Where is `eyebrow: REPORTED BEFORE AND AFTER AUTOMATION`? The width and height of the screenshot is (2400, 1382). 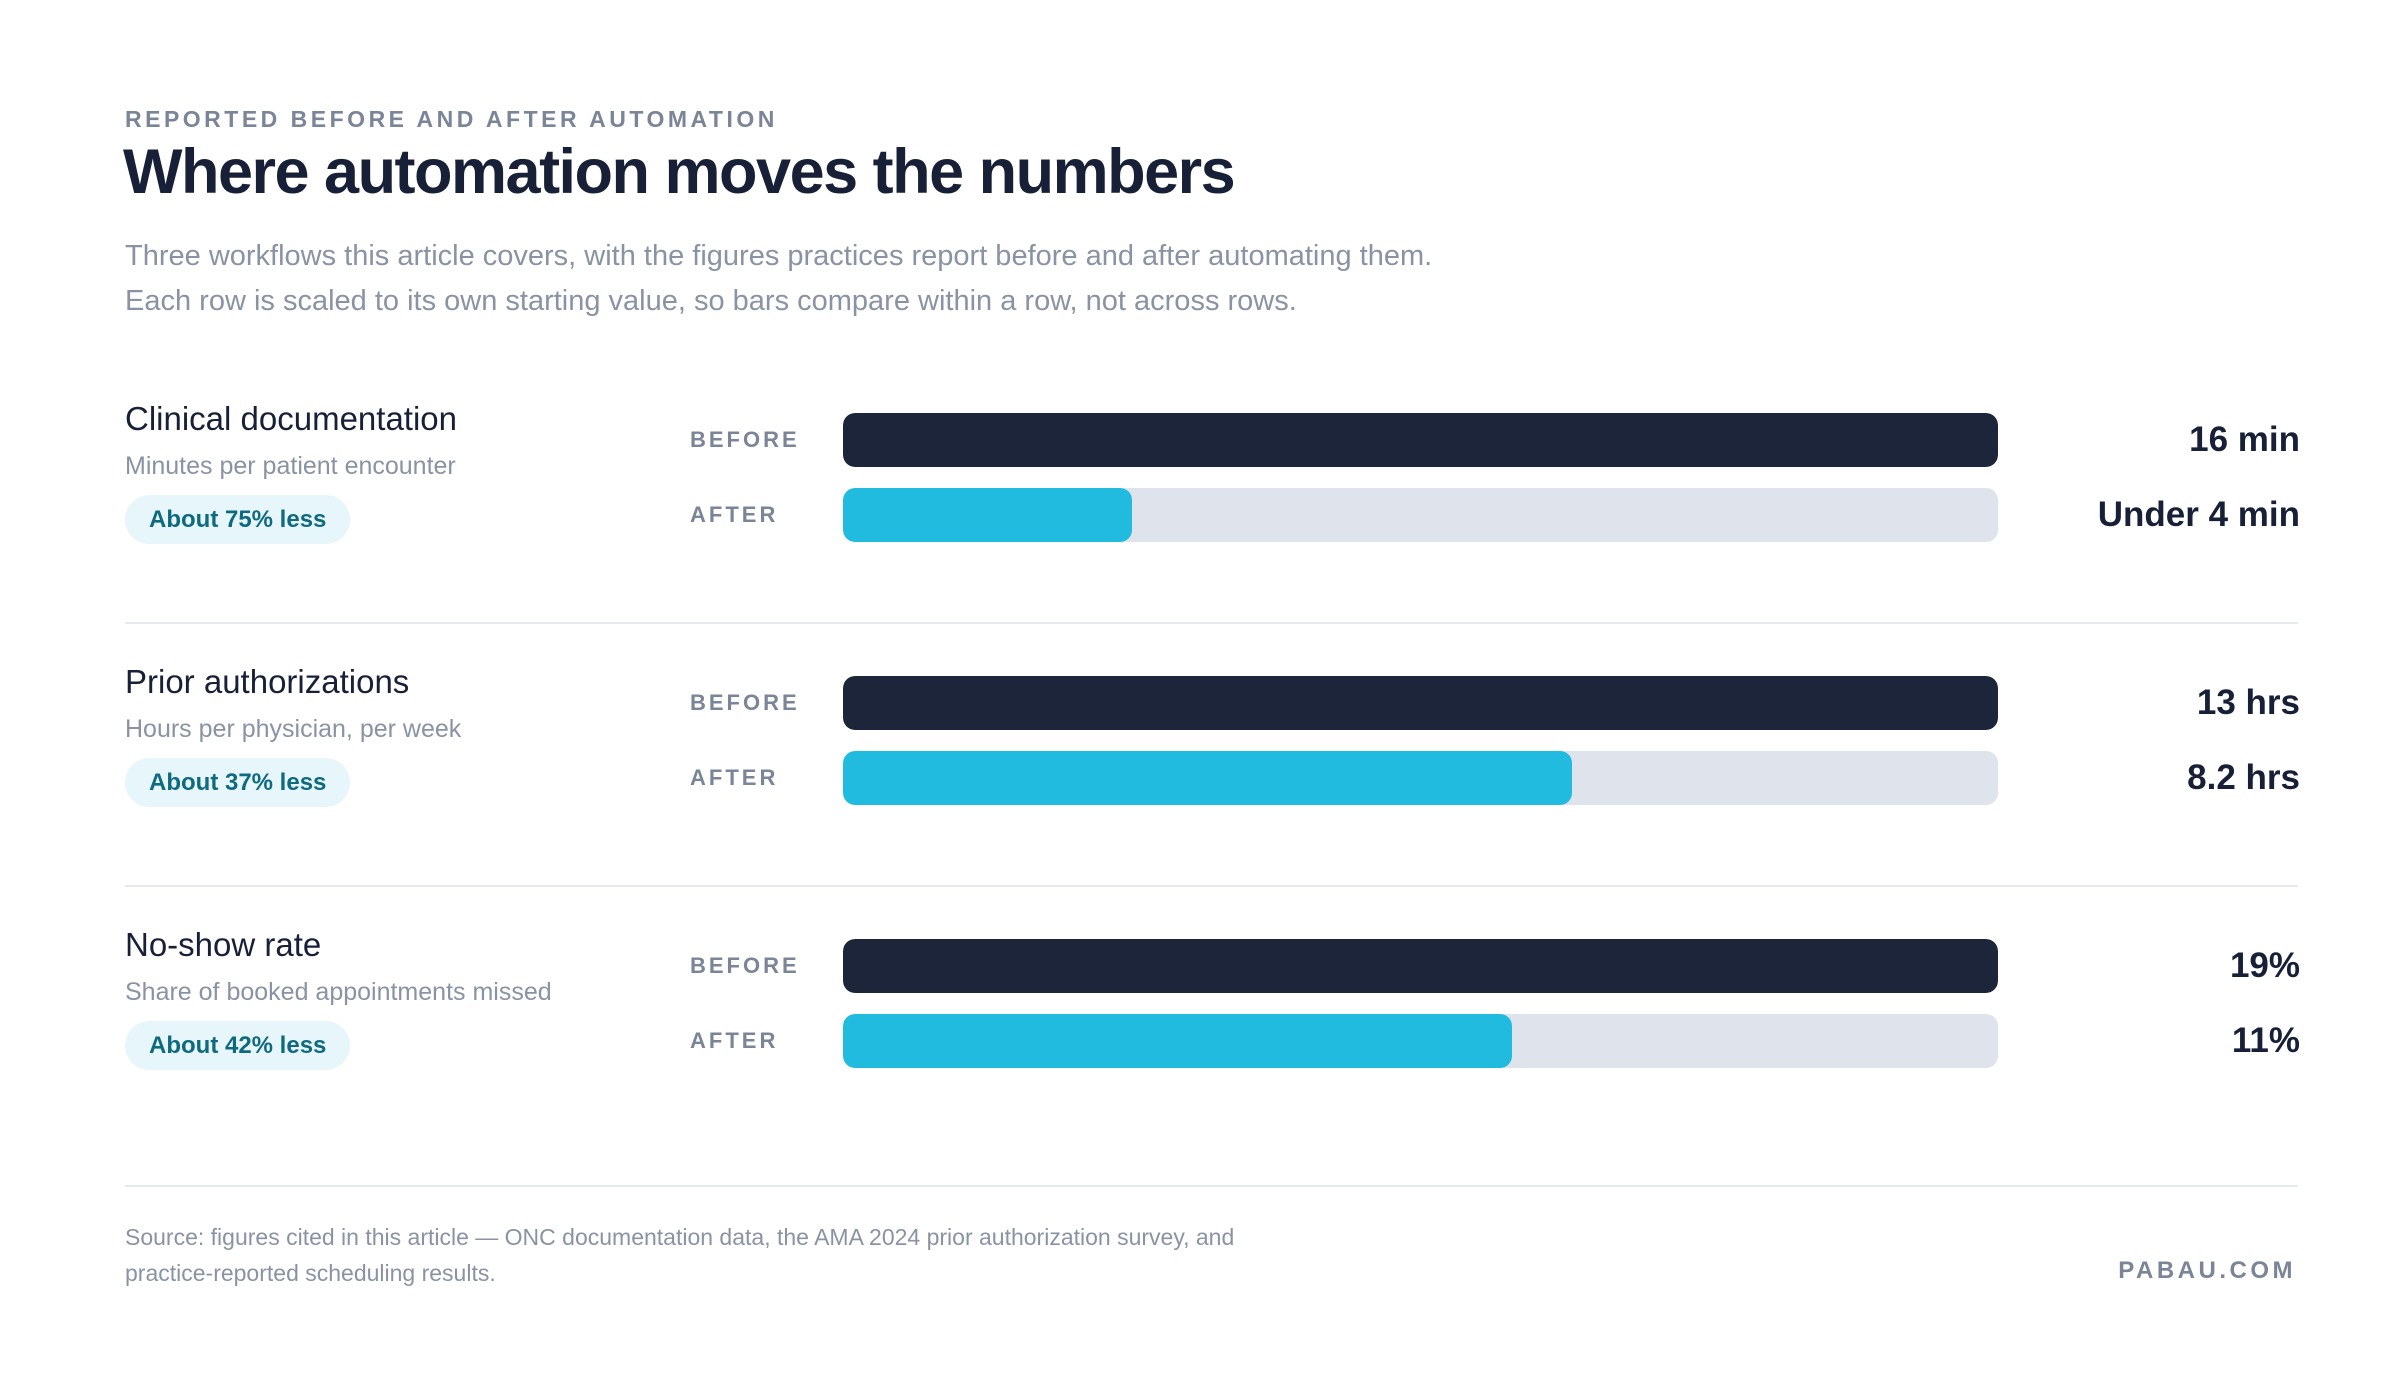
eyebrow: REPORTED BEFORE AND AFTER AUTOMATION is located at coordinates (451, 119).